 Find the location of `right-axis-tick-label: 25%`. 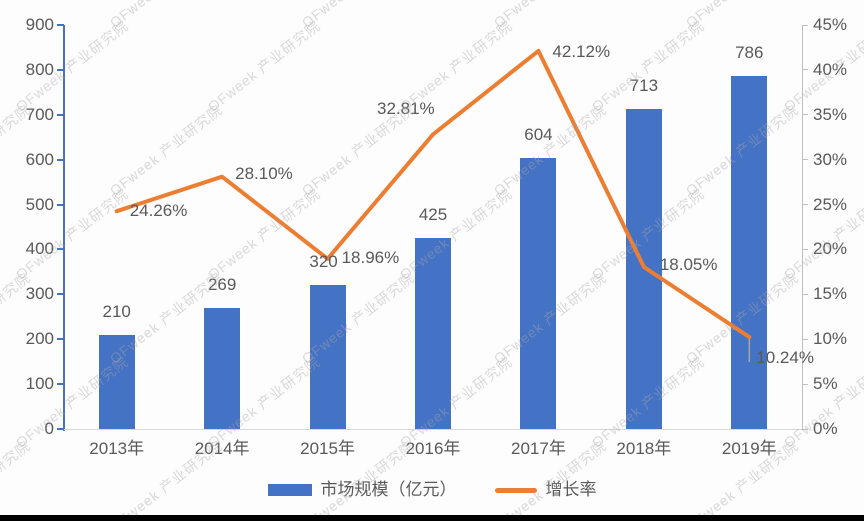

right-axis-tick-label: 25% is located at coordinates (830, 204).